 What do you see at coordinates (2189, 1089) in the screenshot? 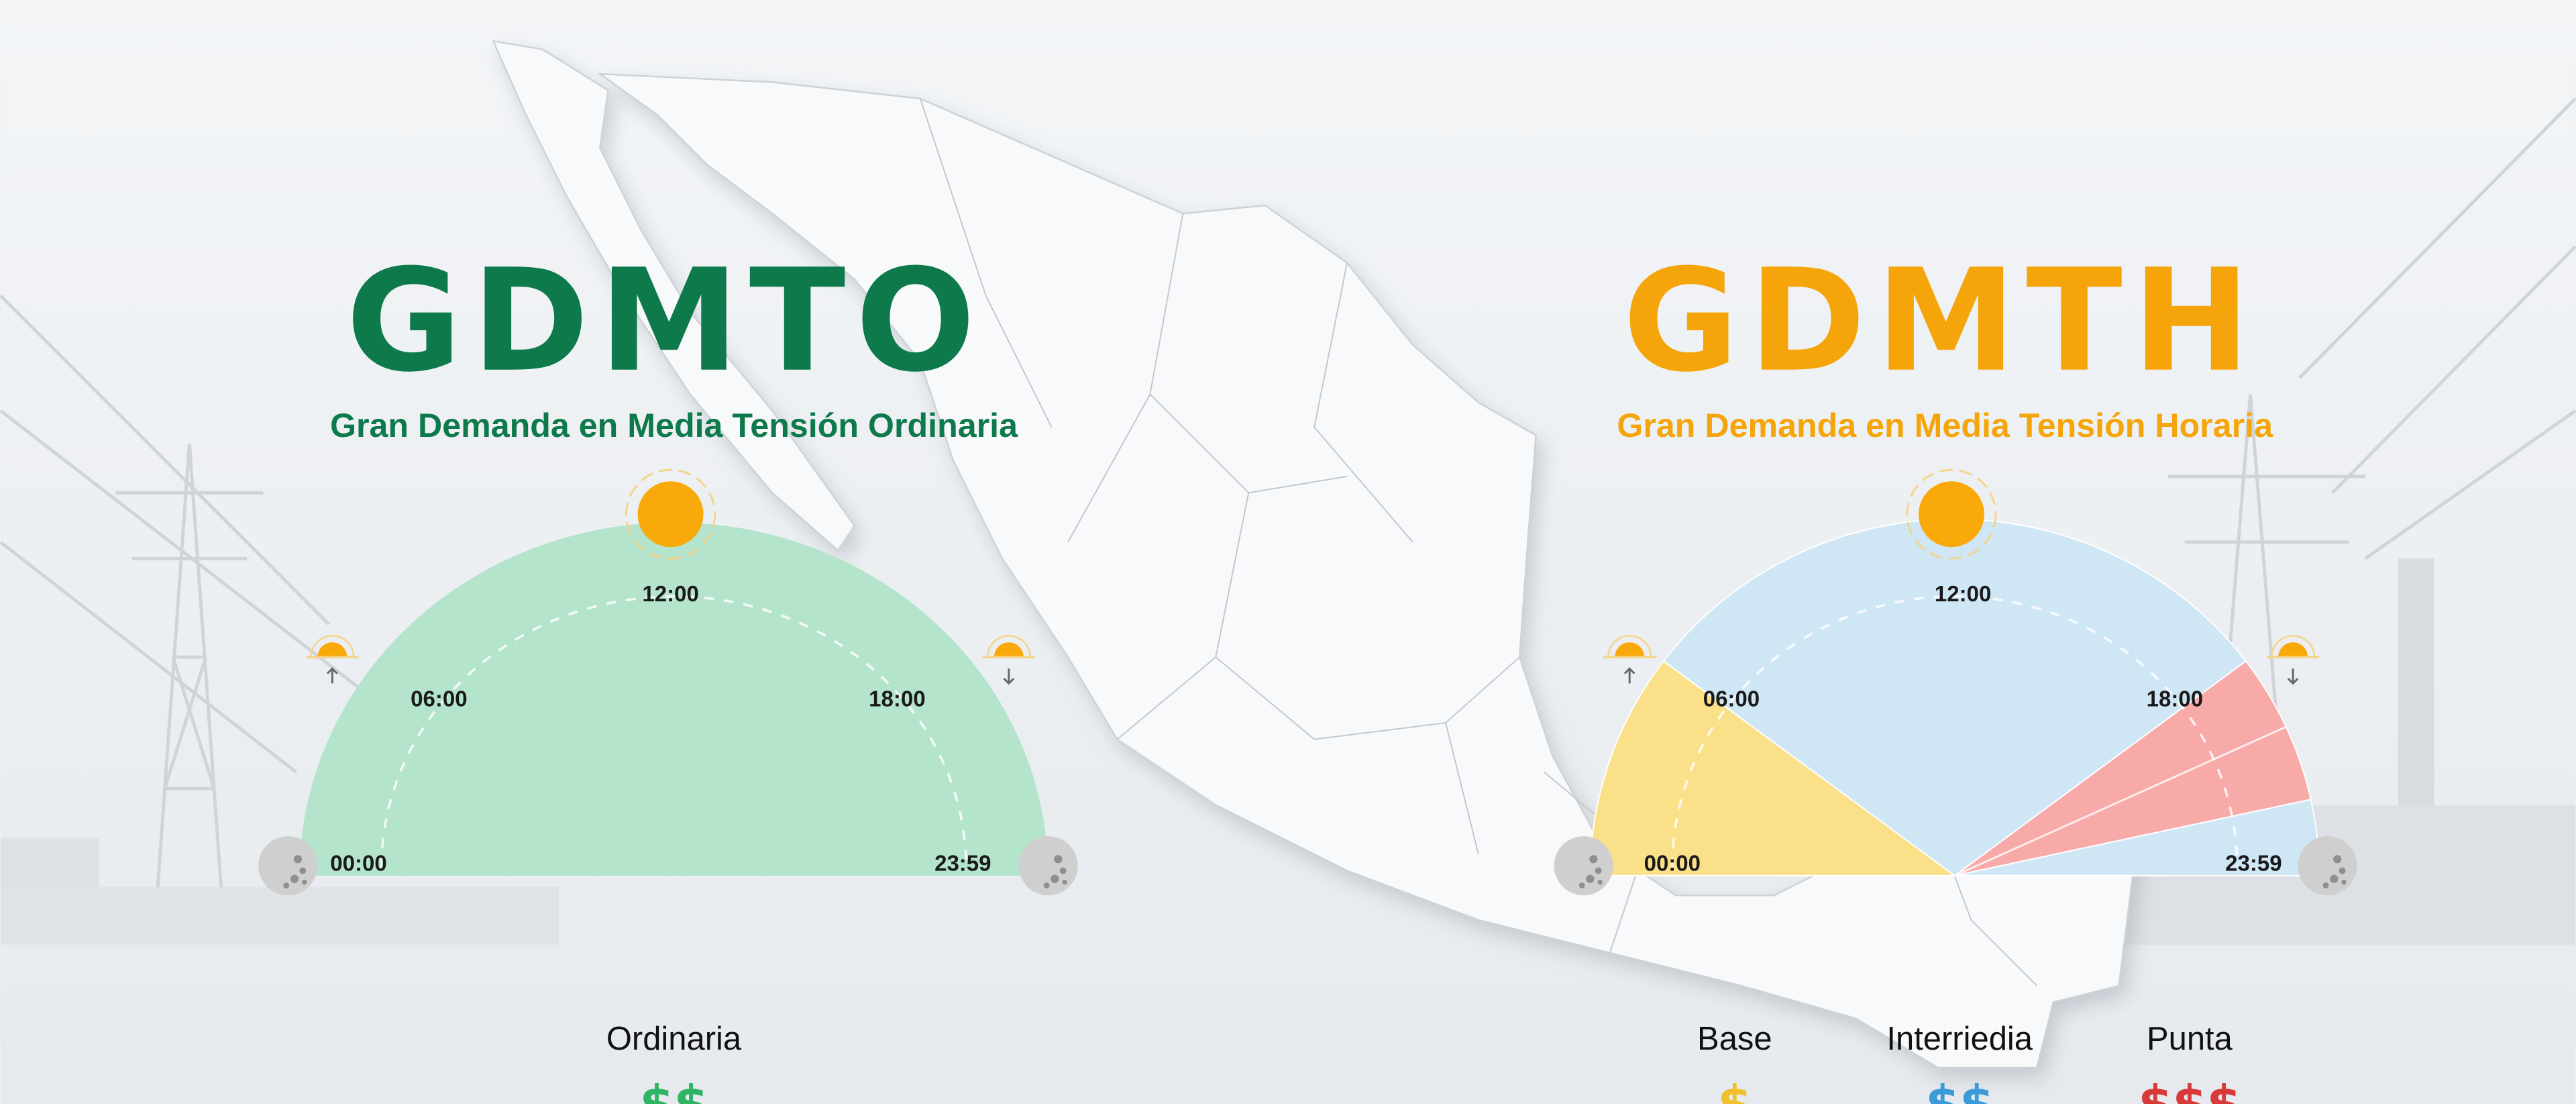
I see `legend-price-punta: $$$` at bounding box center [2189, 1089].